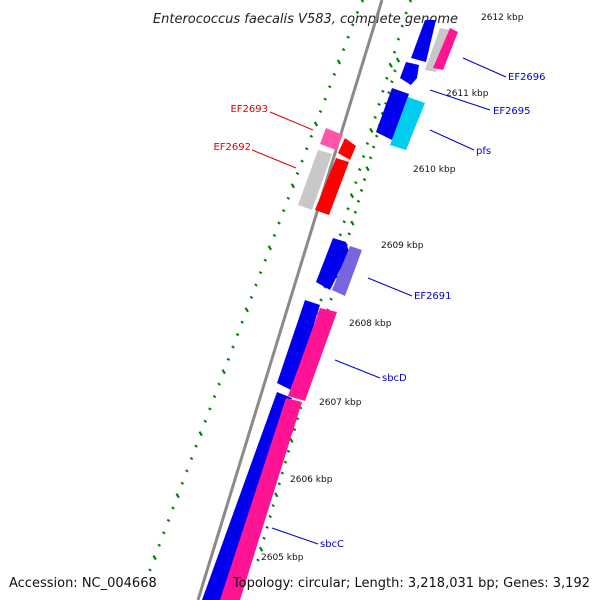 The width and height of the screenshot is (600, 600). I want to click on gene-sbcC-reverse, so click(261, 499).